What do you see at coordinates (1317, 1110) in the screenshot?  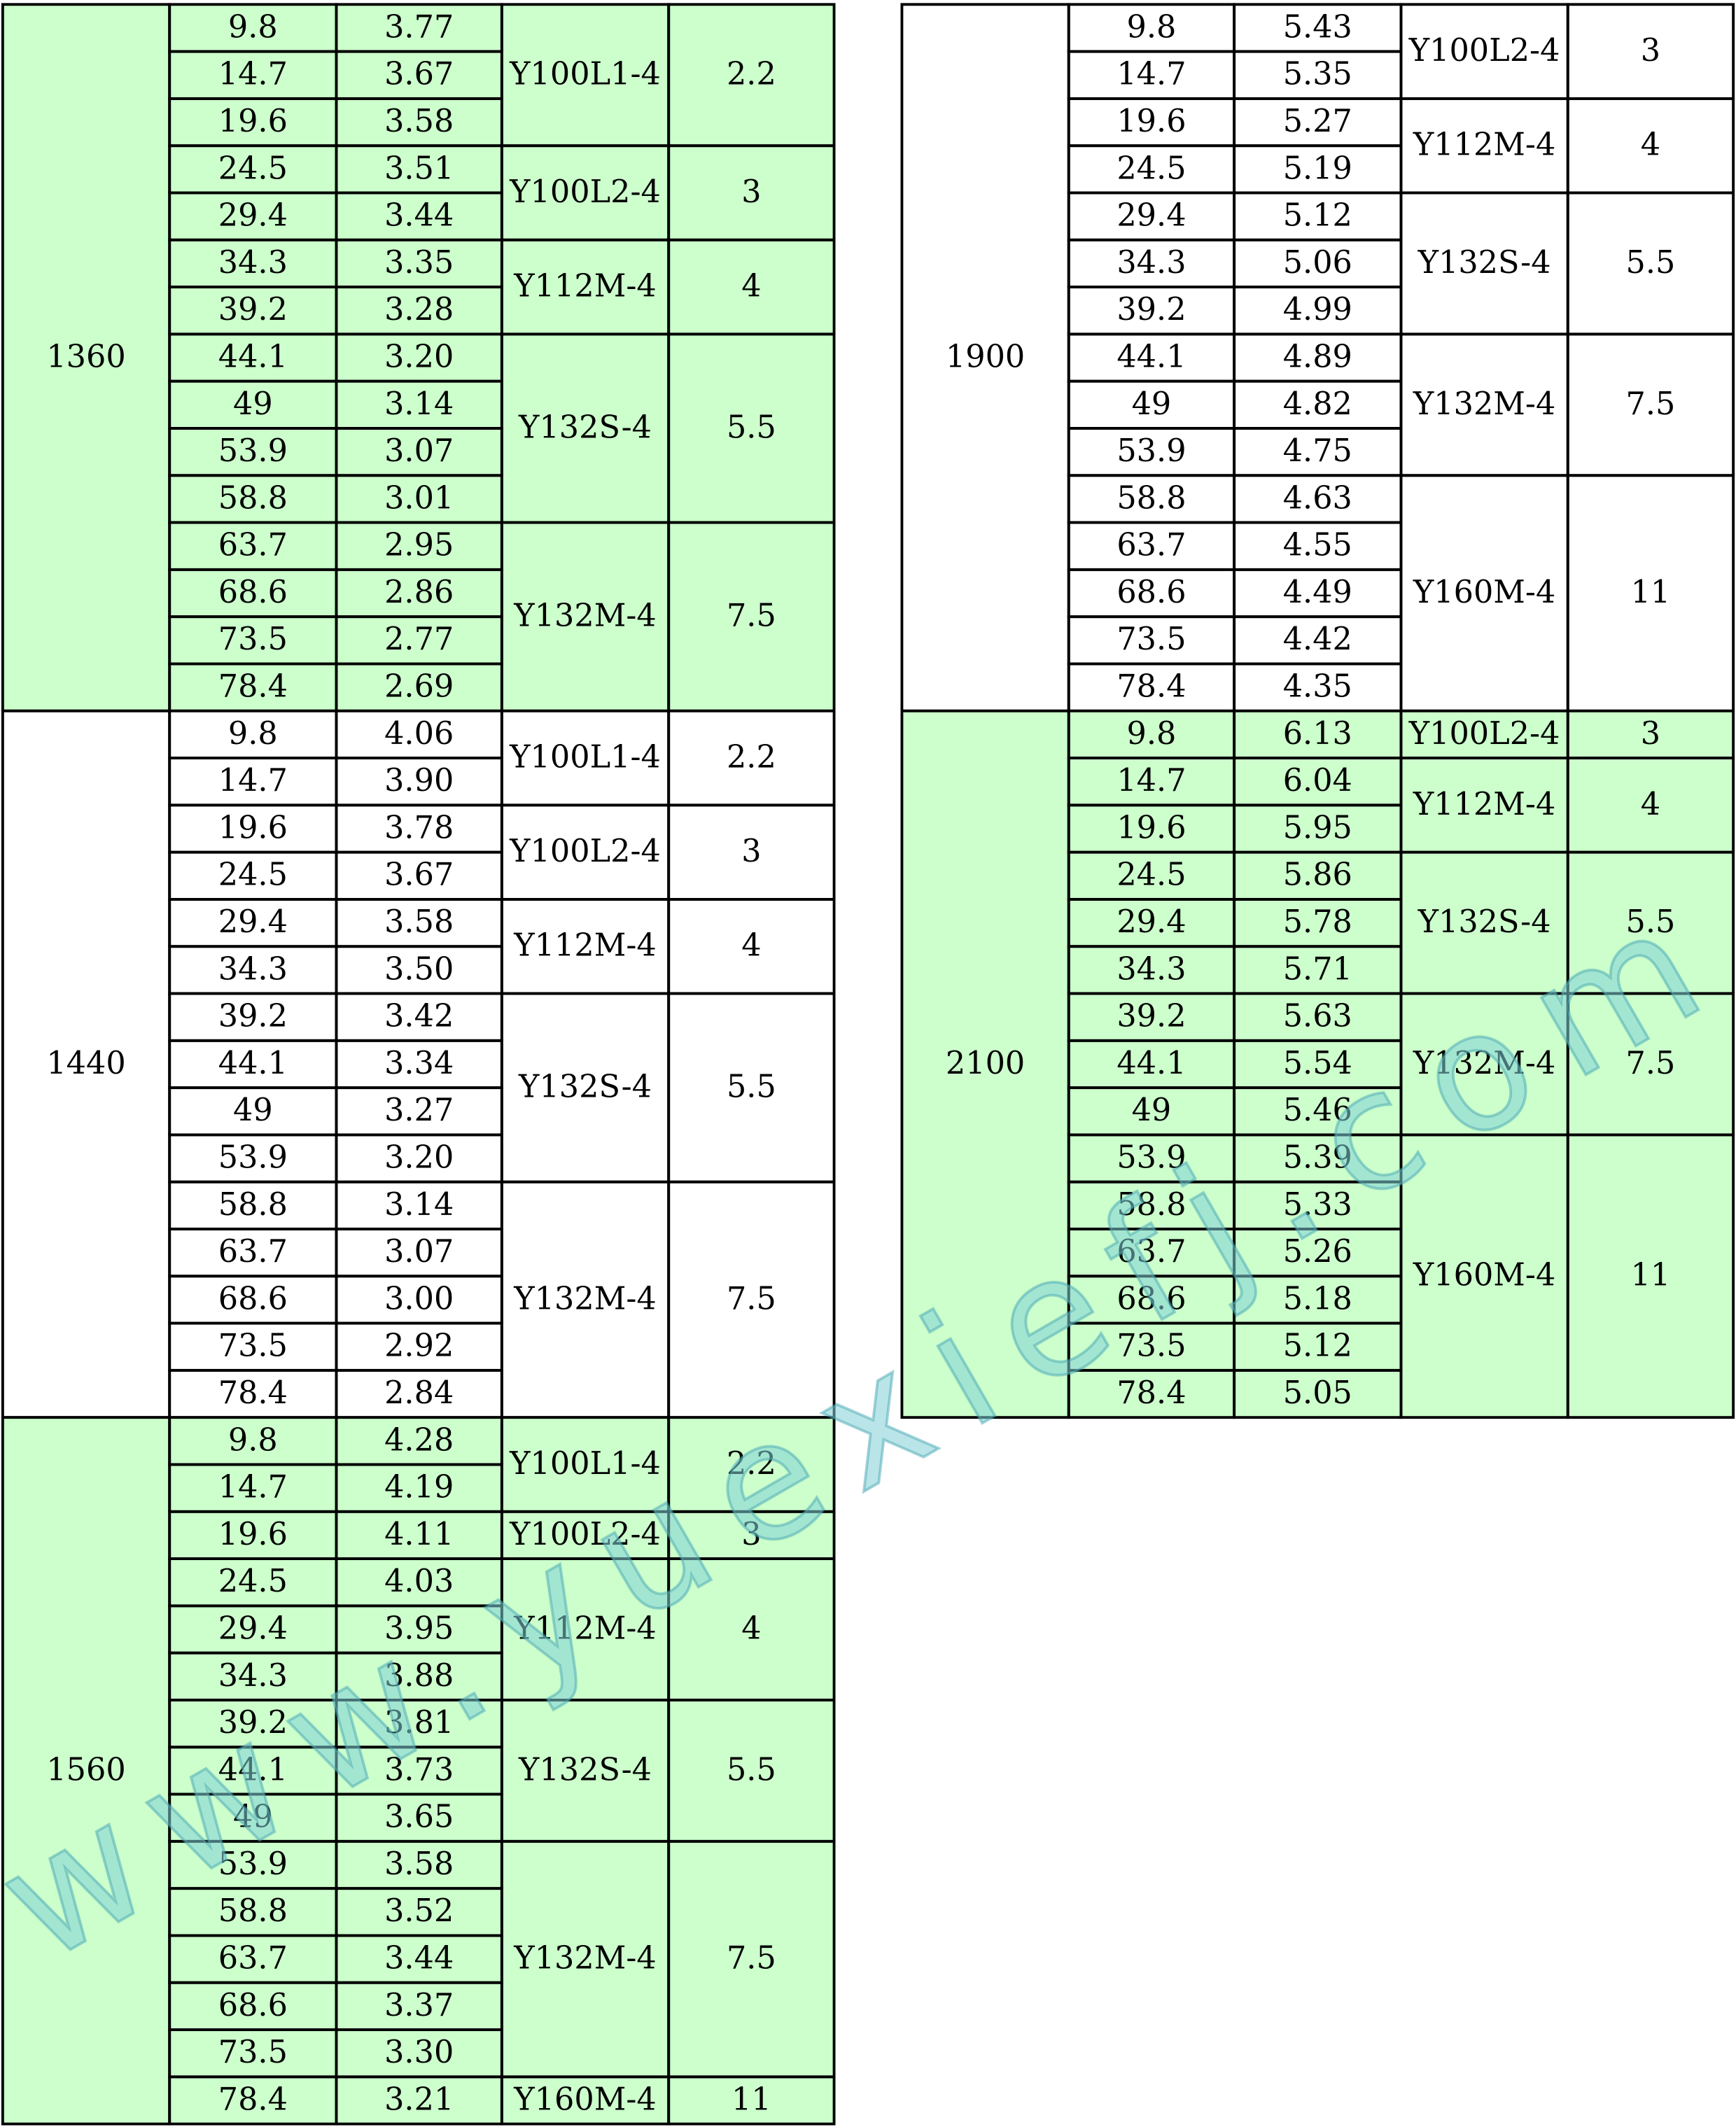 I see `flow: 5.46` at bounding box center [1317, 1110].